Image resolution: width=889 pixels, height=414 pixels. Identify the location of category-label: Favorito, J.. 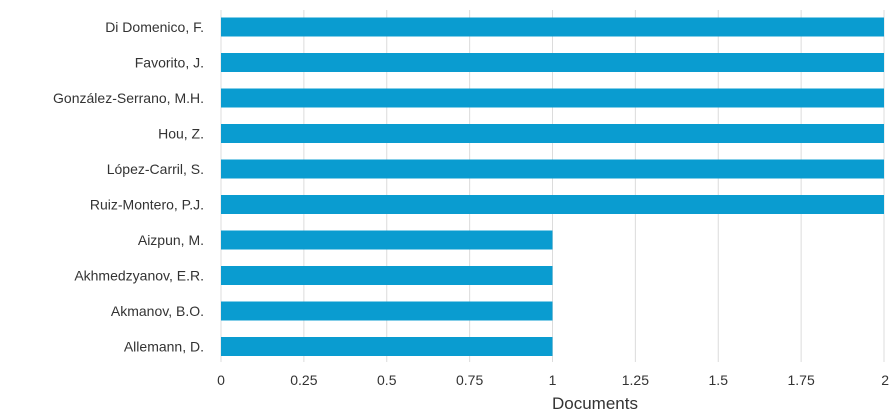
(169, 63).